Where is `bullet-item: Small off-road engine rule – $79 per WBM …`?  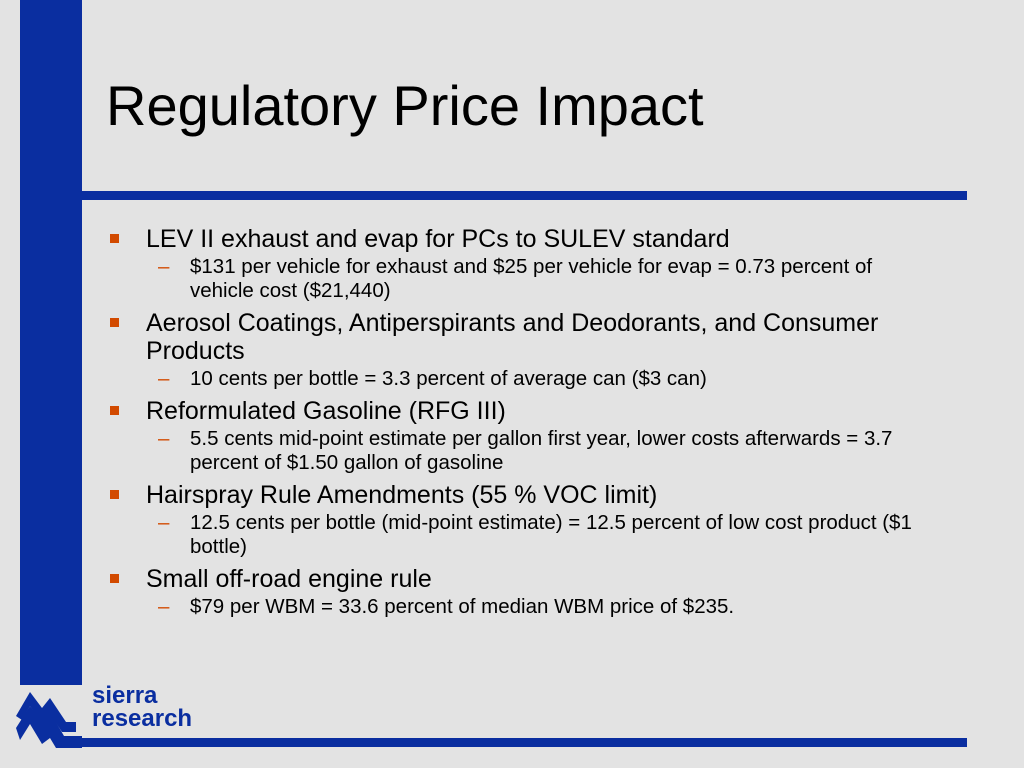
bullet-item: Small off-road engine rule – $79 per WBM … is located at coordinates (531, 592).